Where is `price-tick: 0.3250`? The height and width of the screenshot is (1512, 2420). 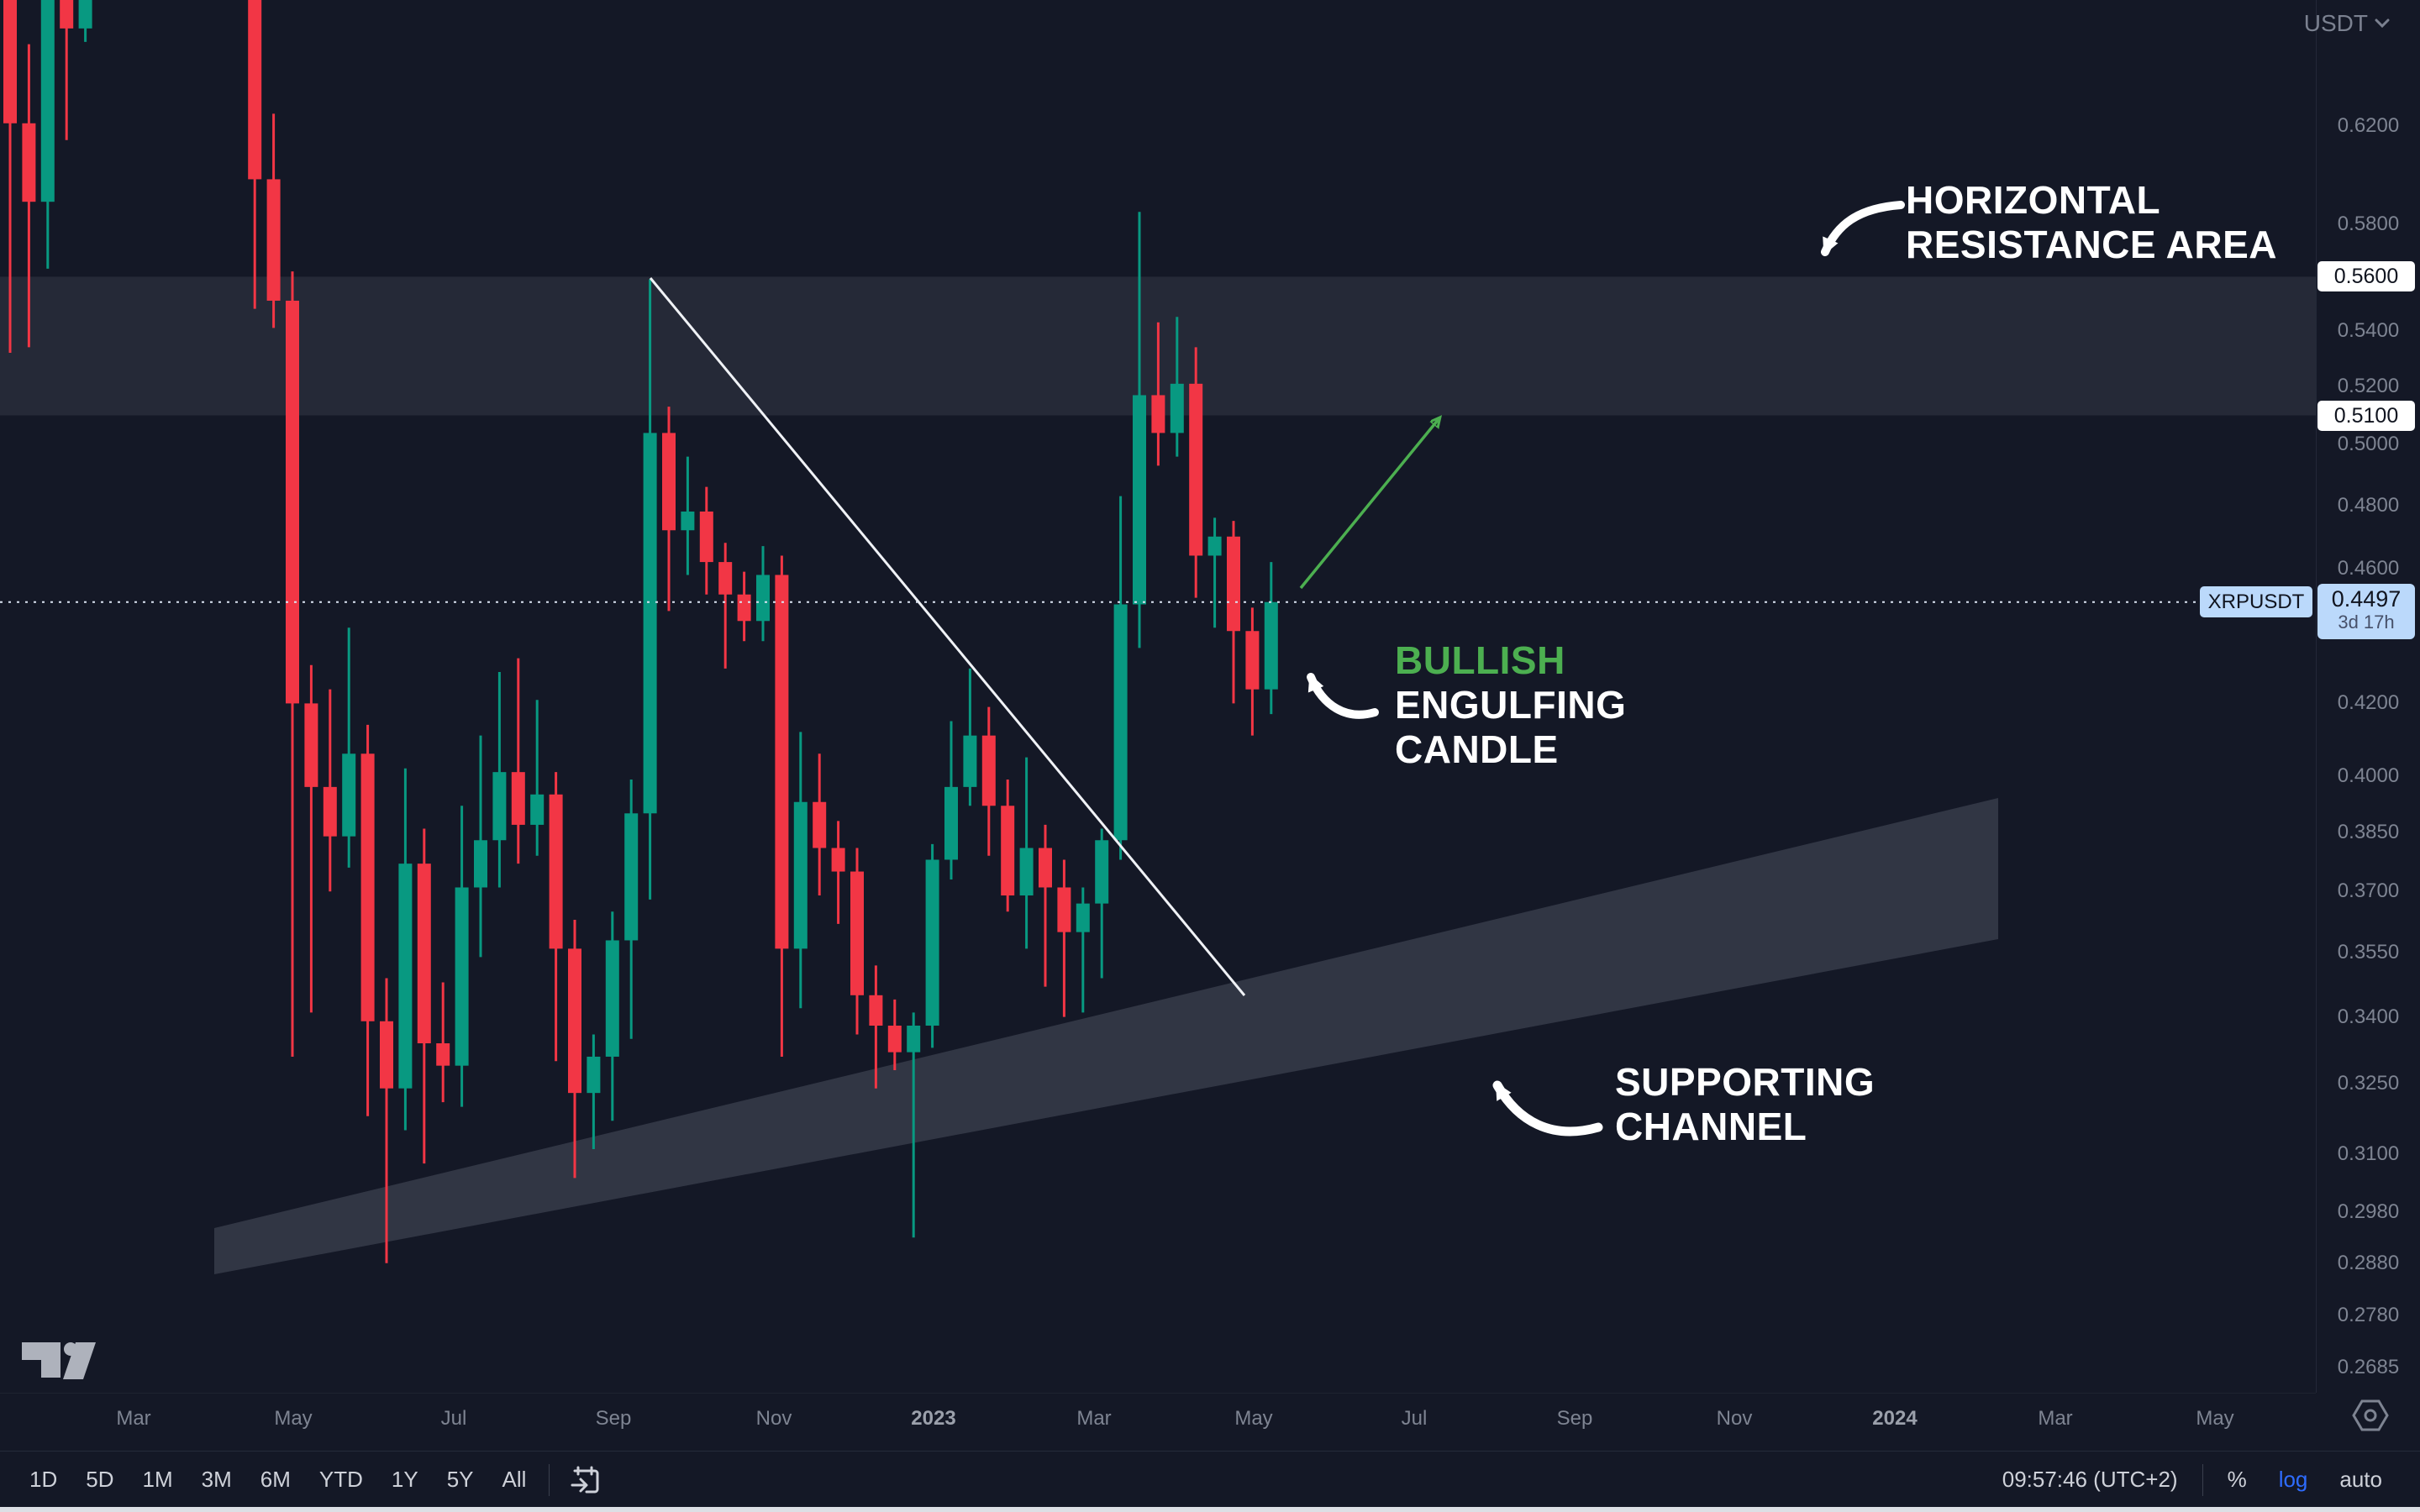
price-tick: 0.3250 is located at coordinates (2368, 1083).